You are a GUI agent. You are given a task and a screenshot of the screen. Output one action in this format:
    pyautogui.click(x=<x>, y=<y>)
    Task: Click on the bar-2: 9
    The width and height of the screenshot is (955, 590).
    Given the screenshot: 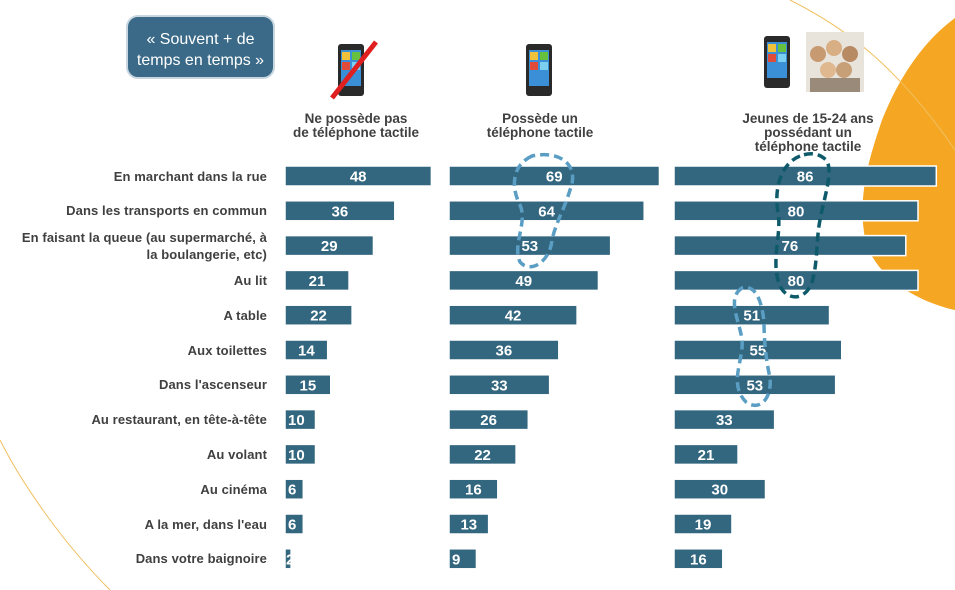 What is the action you would take?
    pyautogui.click(x=463, y=559)
    